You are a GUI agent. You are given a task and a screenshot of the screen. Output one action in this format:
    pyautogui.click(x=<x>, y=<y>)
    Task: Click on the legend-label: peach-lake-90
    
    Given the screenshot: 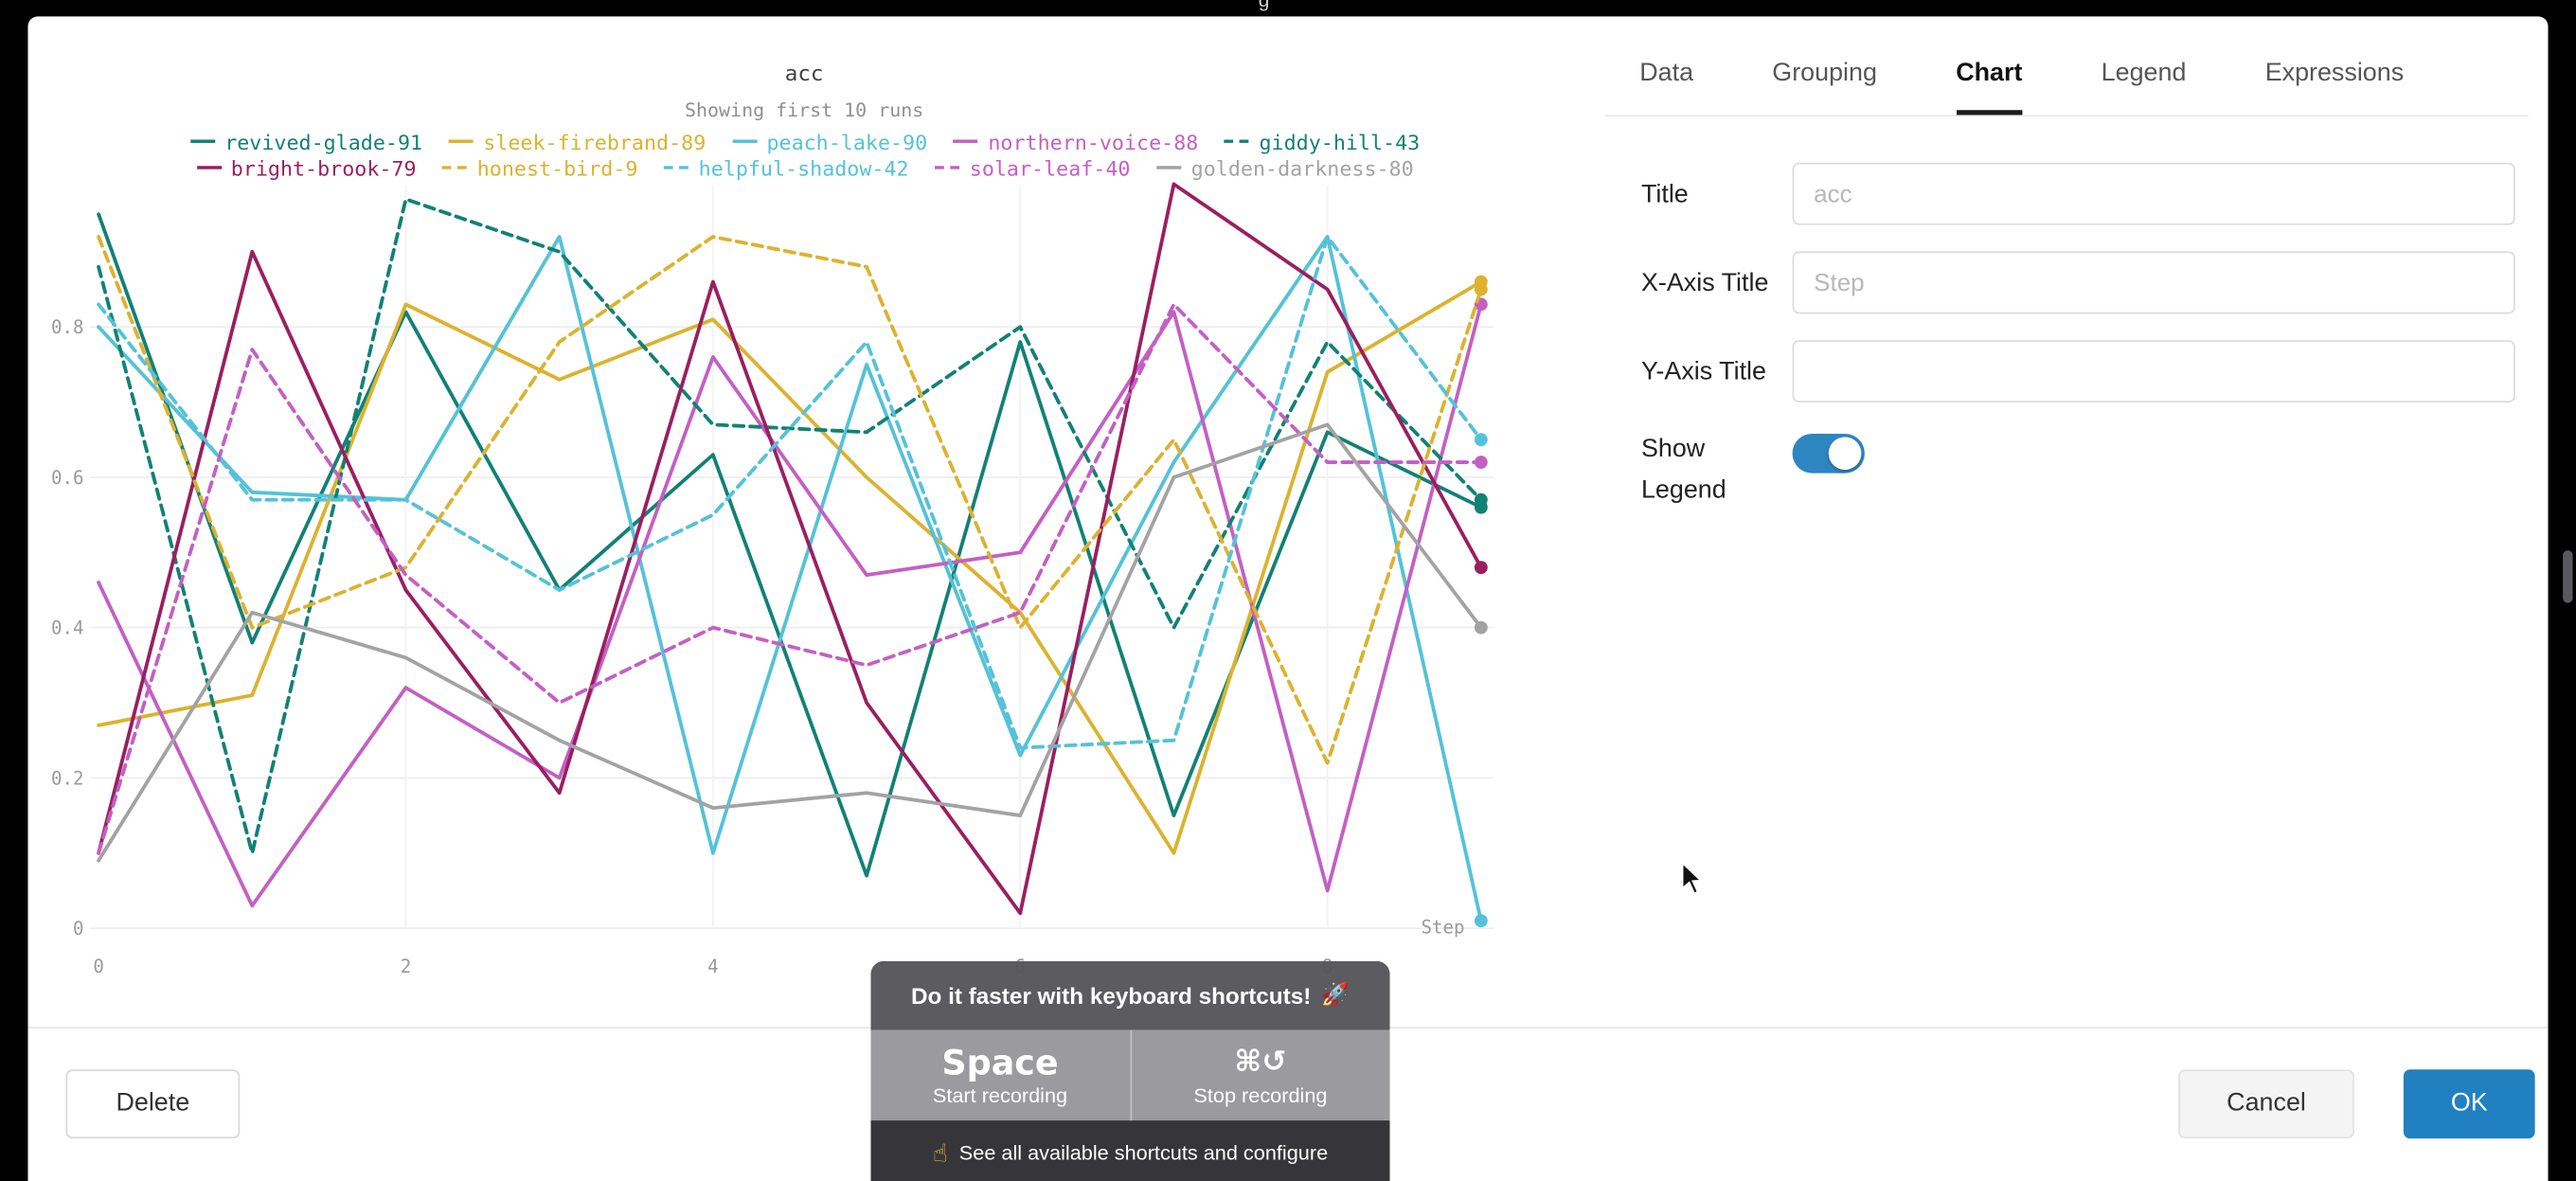 What is the action you would take?
    pyautogui.click(x=847, y=141)
    